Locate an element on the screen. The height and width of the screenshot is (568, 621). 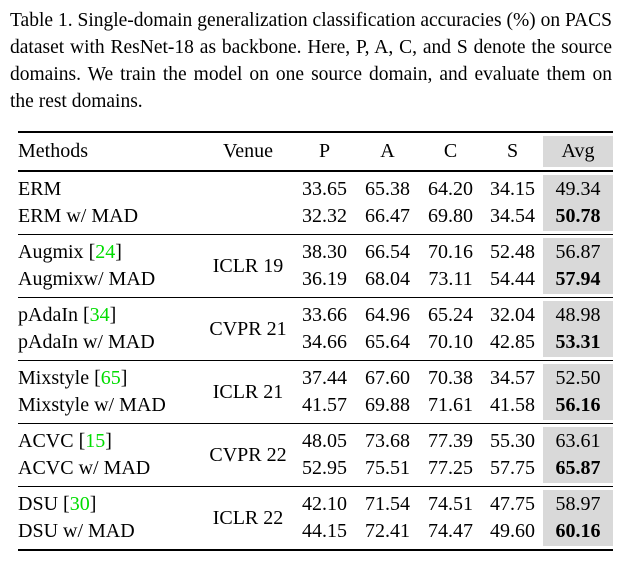
citation-number: 30 is located at coordinates (79, 504).